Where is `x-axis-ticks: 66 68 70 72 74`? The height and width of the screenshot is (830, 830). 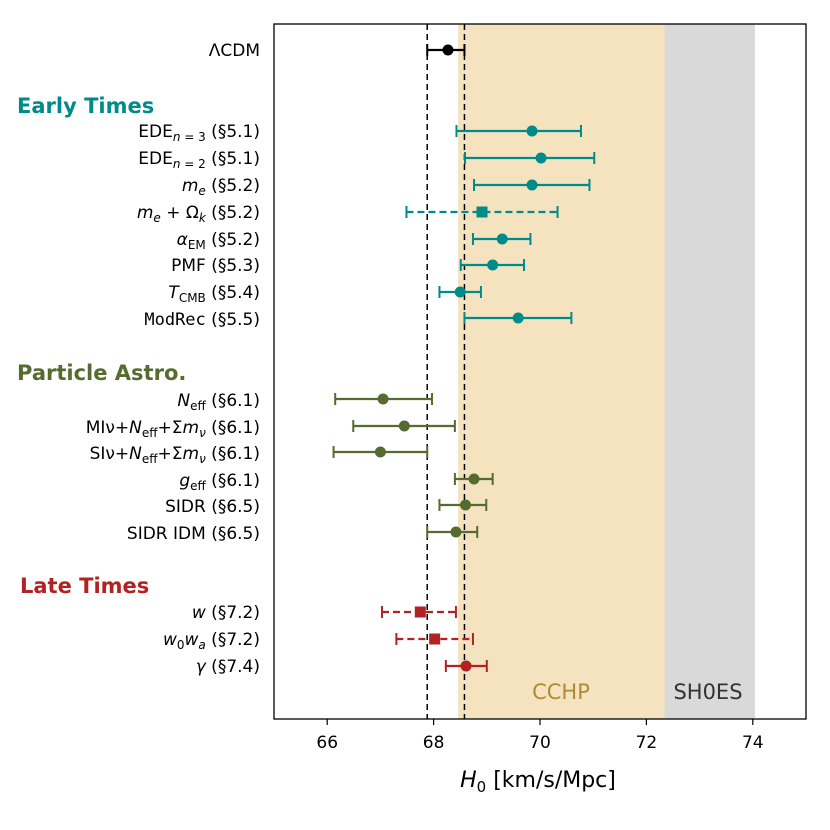
x-axis-ticks: 66 68 70 72 74 is located at coordinates (540, 736).